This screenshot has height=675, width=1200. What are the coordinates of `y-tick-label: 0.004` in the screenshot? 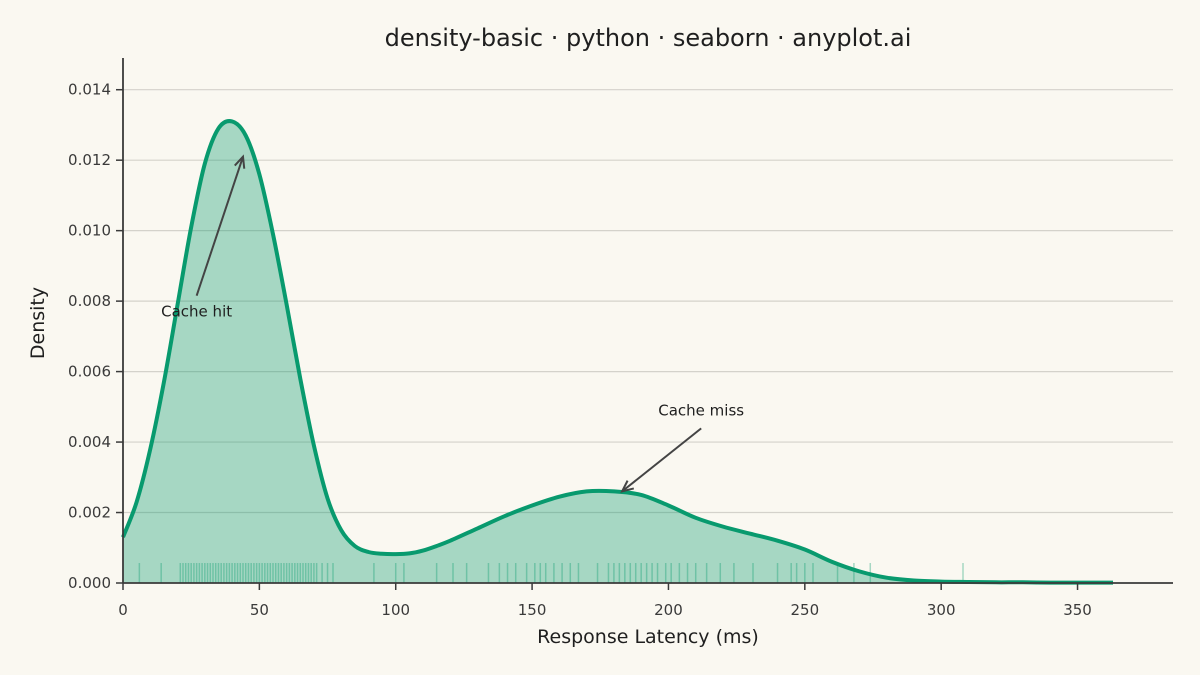 It's located at (89, 442).